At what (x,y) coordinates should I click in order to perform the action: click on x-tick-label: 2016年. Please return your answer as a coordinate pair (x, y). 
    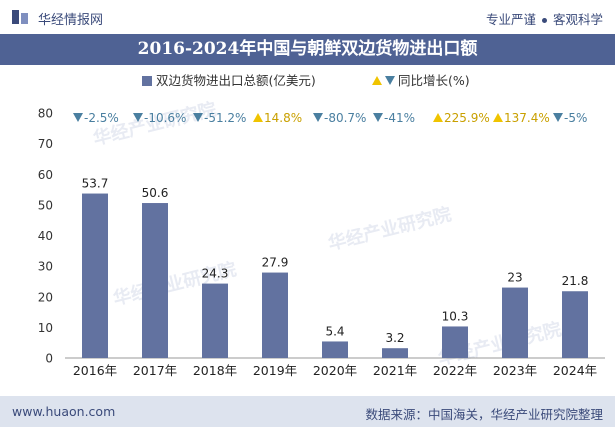
    Looking at the image, I should click on (95, 370).